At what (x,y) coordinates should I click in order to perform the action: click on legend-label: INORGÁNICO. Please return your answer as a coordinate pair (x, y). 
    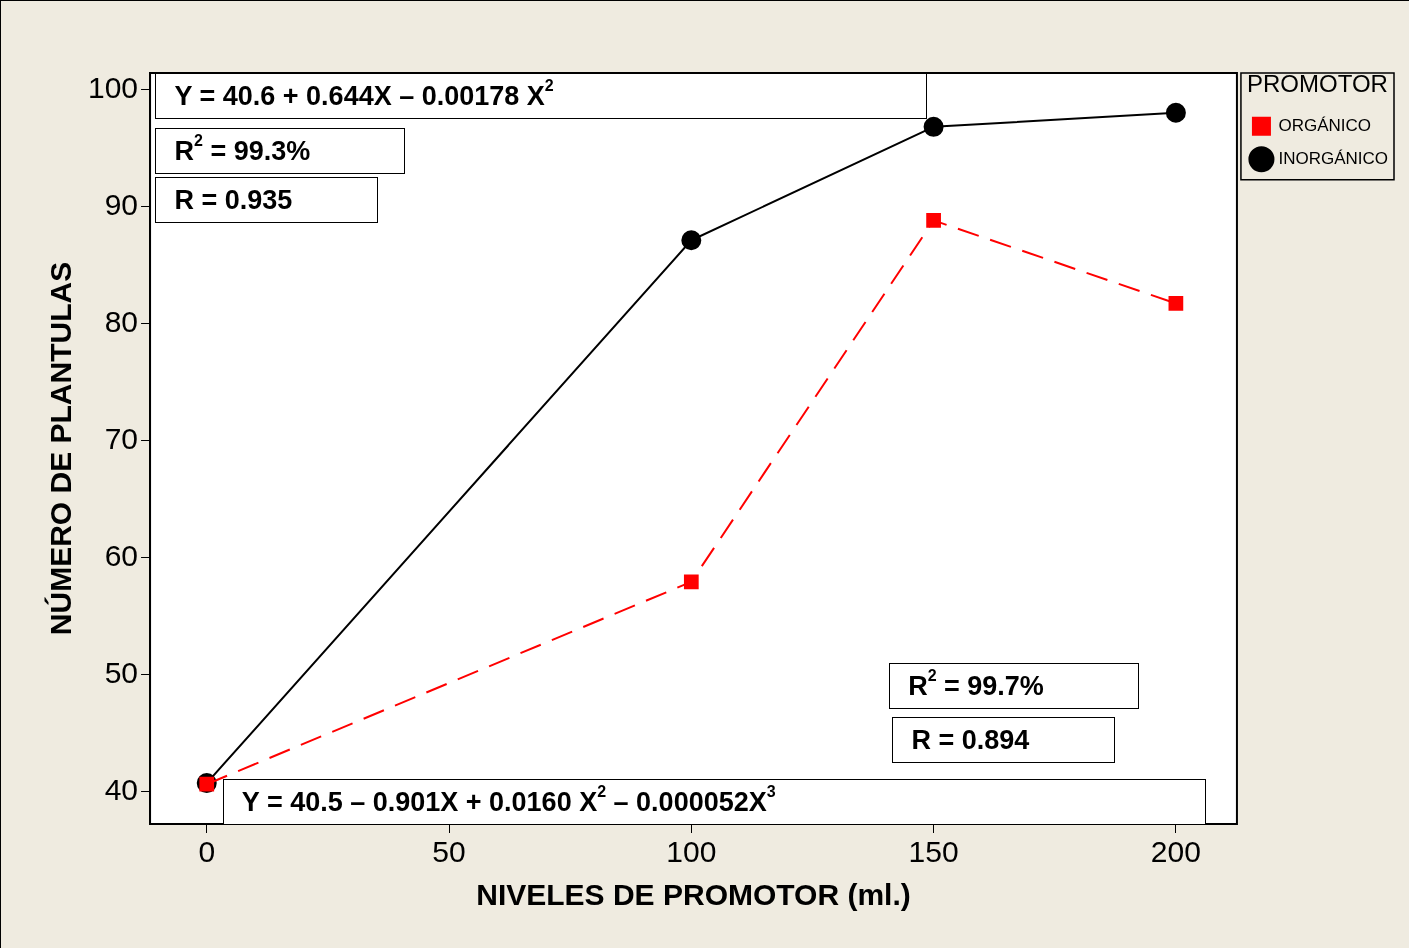
    Looking at the image, I should click on (1333, 158).